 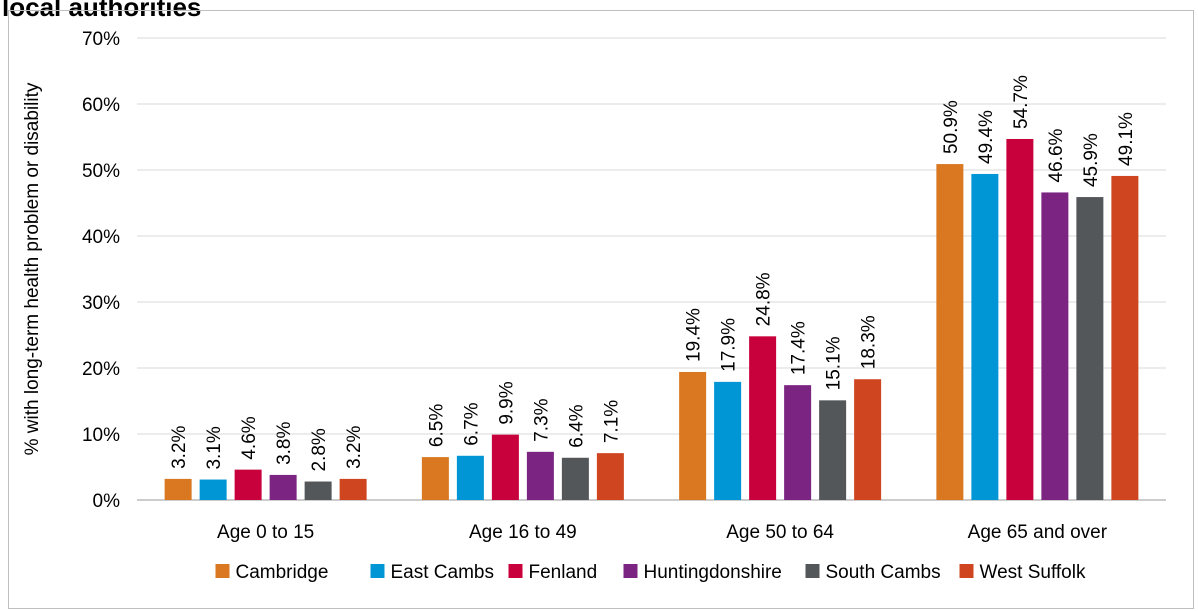 What do you see at coordinates (883, 572) in the screenshot?
I see `legend-label: South Cambs` at bounding box center [883, 572].